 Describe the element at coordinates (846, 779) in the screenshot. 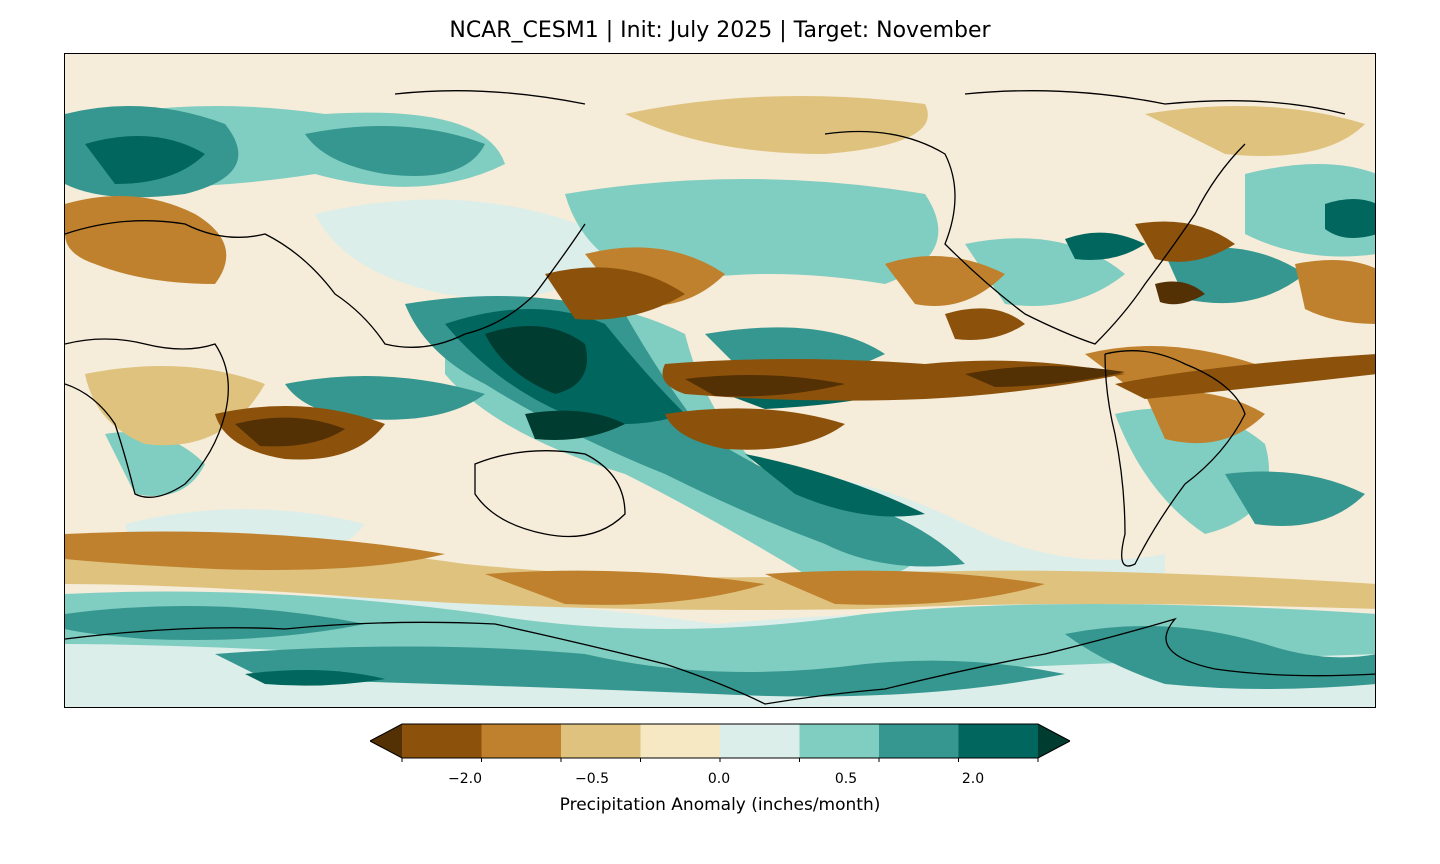

I see `colorbar-tick-label: 0.5` at that location.